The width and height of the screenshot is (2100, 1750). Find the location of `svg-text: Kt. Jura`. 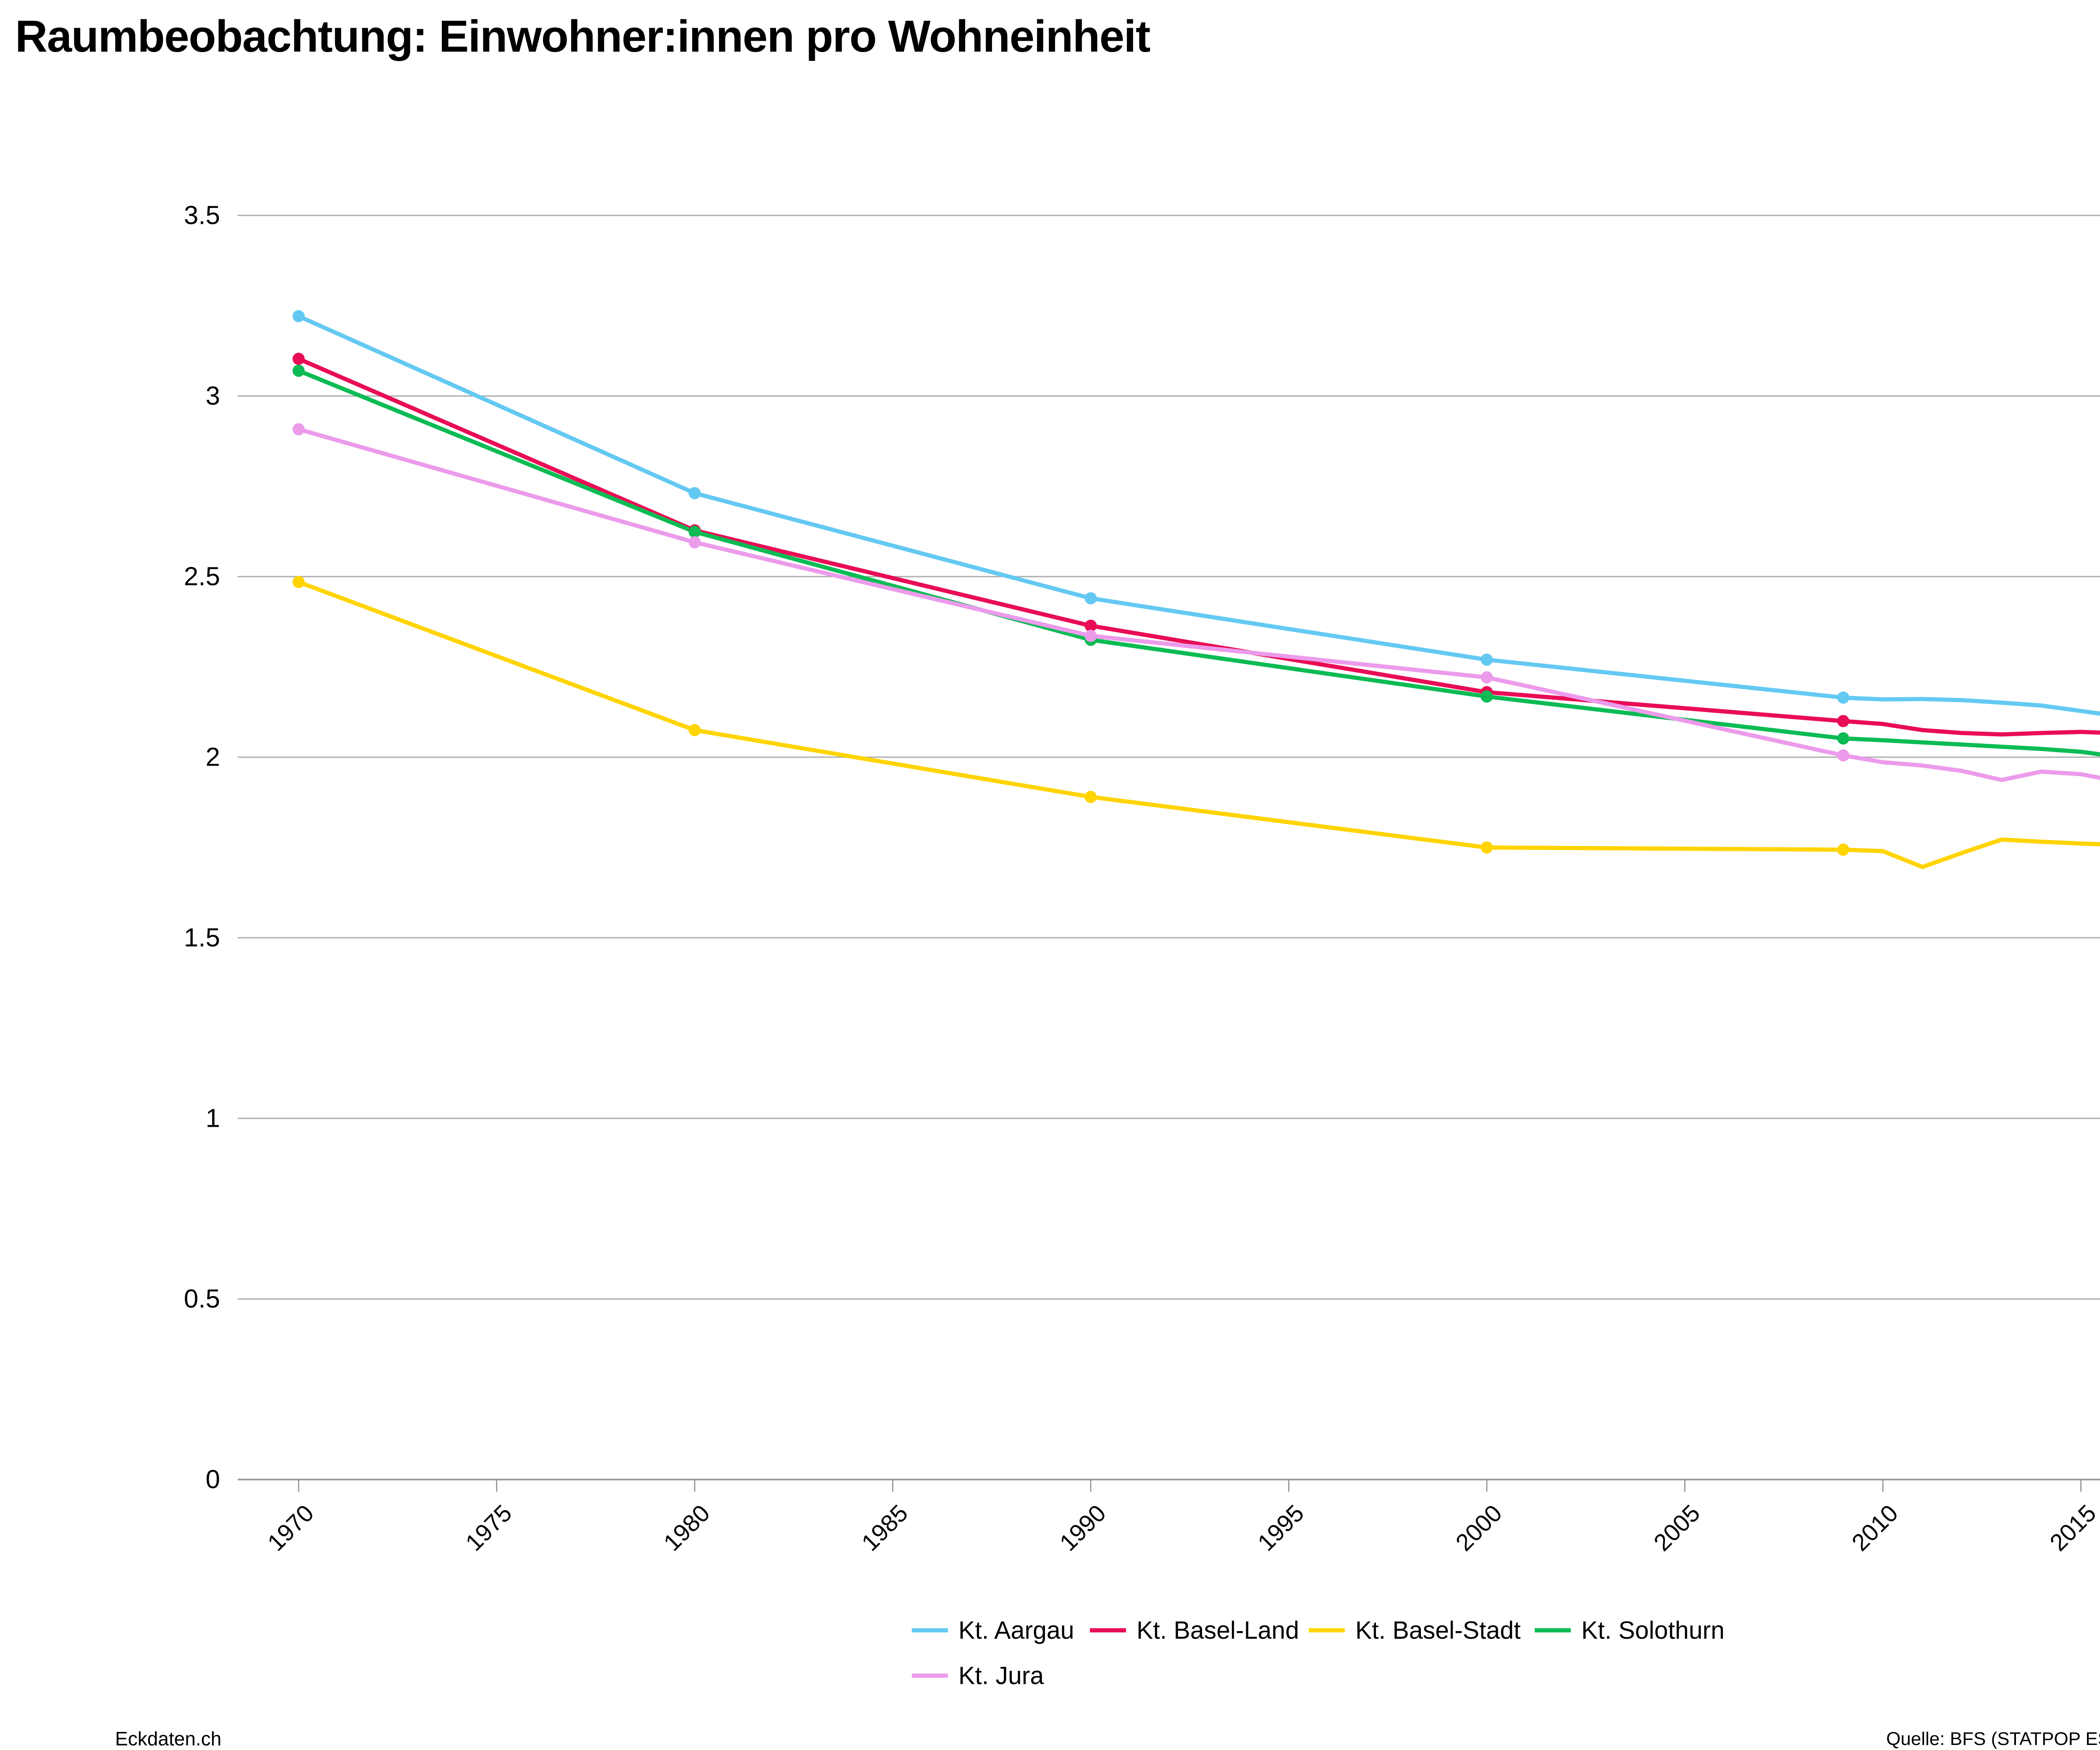

svg-text: Kt. Jura is located at coordinates (1001, 1676).